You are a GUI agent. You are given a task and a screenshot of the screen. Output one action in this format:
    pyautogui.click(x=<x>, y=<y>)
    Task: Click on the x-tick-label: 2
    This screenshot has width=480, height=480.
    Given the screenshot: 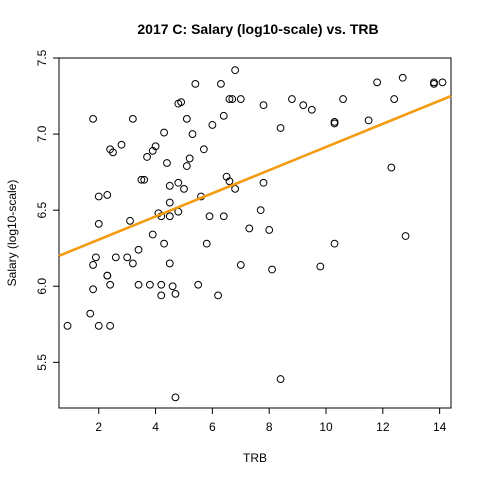 What is the action you would take?
    pyautogui.click(x=98, y=427)
    